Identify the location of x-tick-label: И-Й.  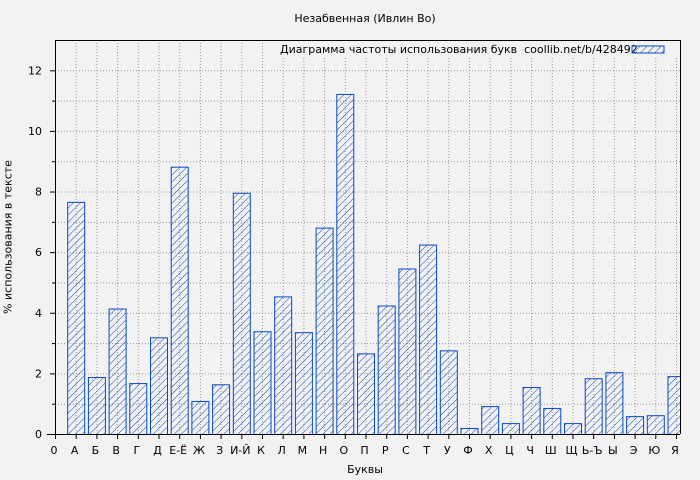
(240, 450).